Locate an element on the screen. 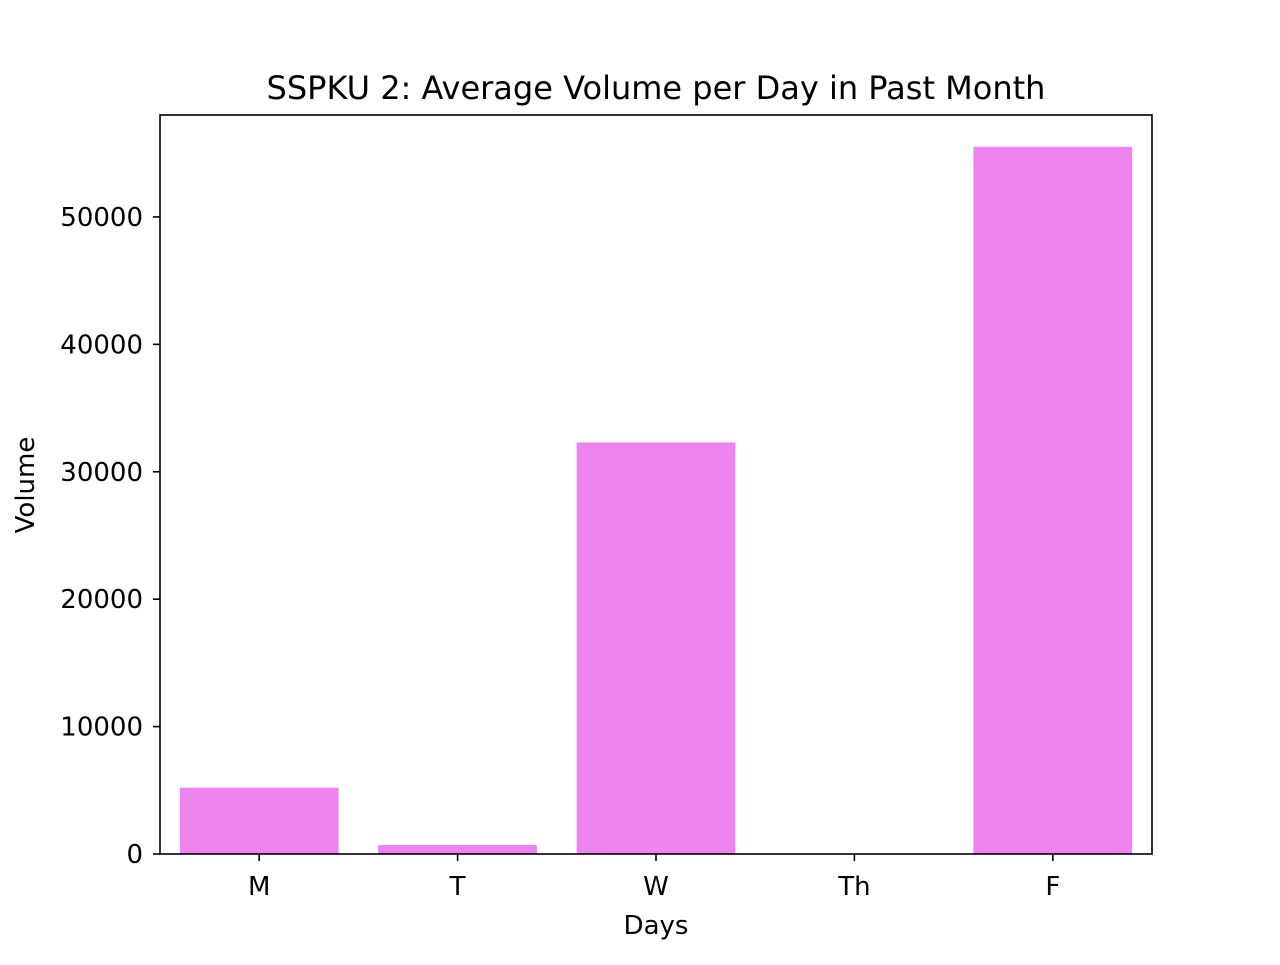  x-axis-ticks: M T W Th F is located at coordinates (654, 878).